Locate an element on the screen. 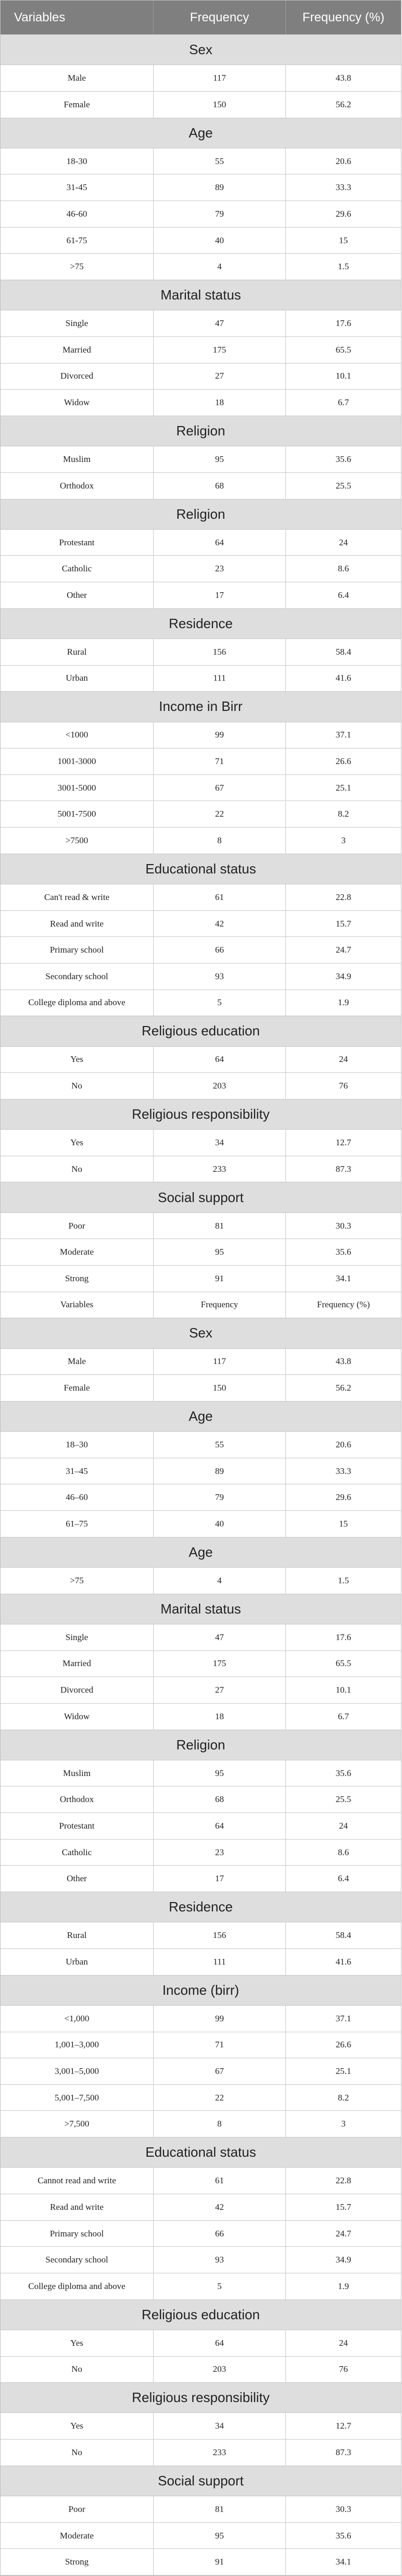 Image resolution: width=402 pixels, height=2576 pixels. frequency-cell: 175 is located at coordinates (220, 349).